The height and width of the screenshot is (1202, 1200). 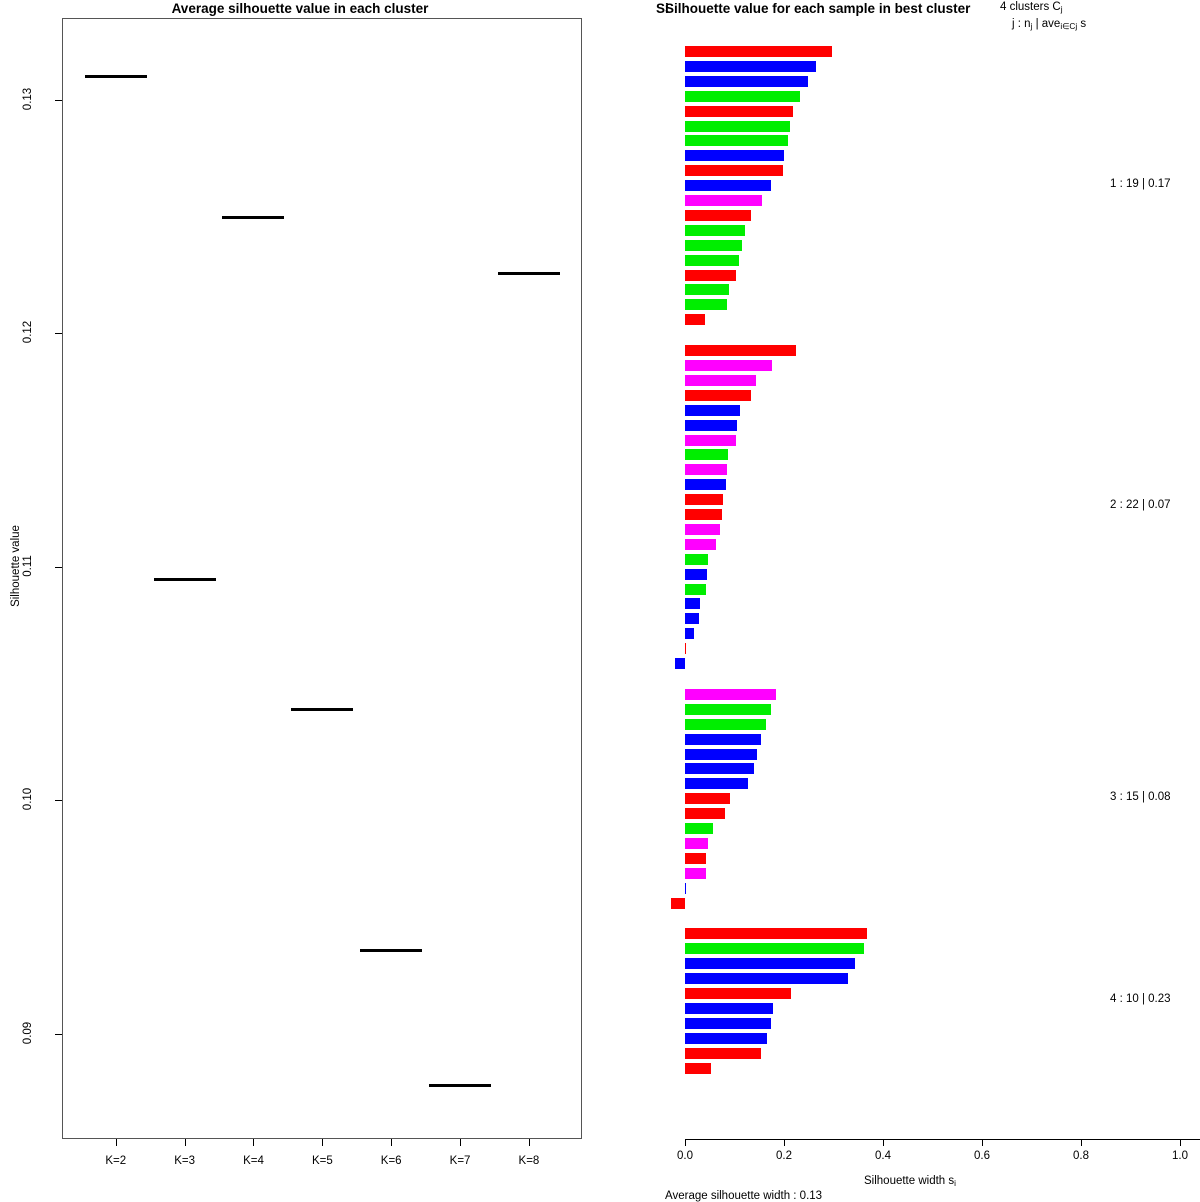 I want to click on right-x-tick-label: 0.4, so click(x=883, y=1156).